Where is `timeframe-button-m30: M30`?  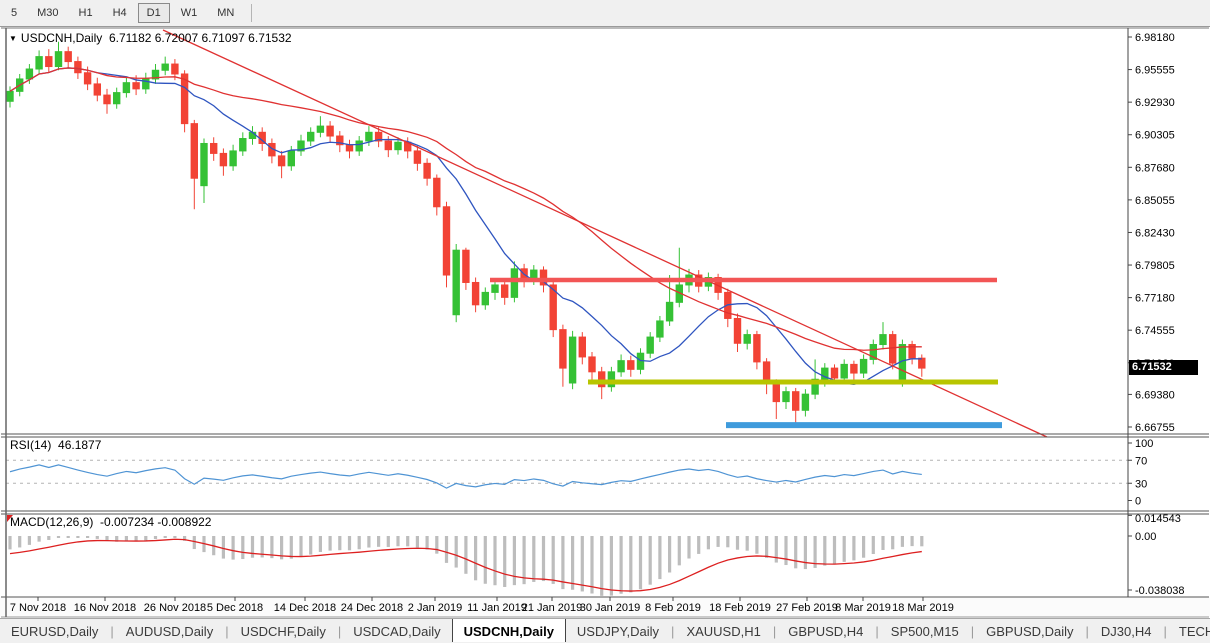
timeframe-button-m30: M30 is located at coordinates (48, 13).